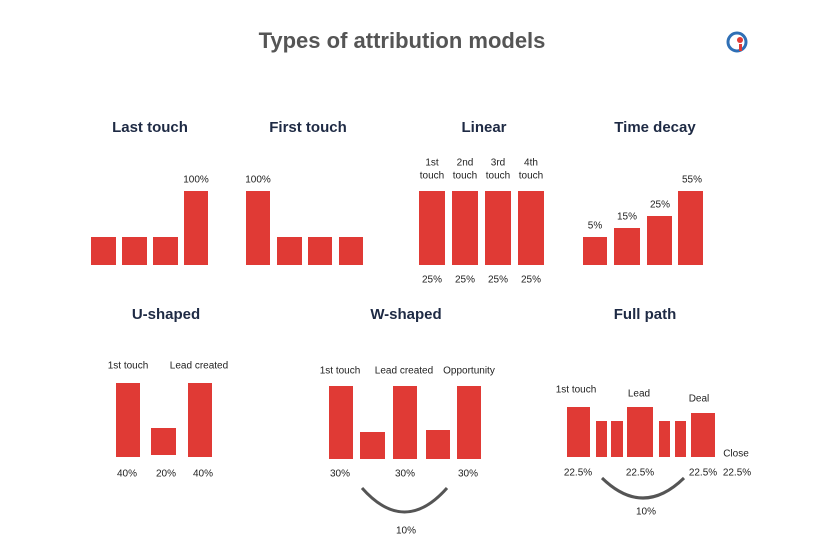 The width and height of the screenshot is (822, 548). I want to click on top-label: 25%, so click(660, 205).